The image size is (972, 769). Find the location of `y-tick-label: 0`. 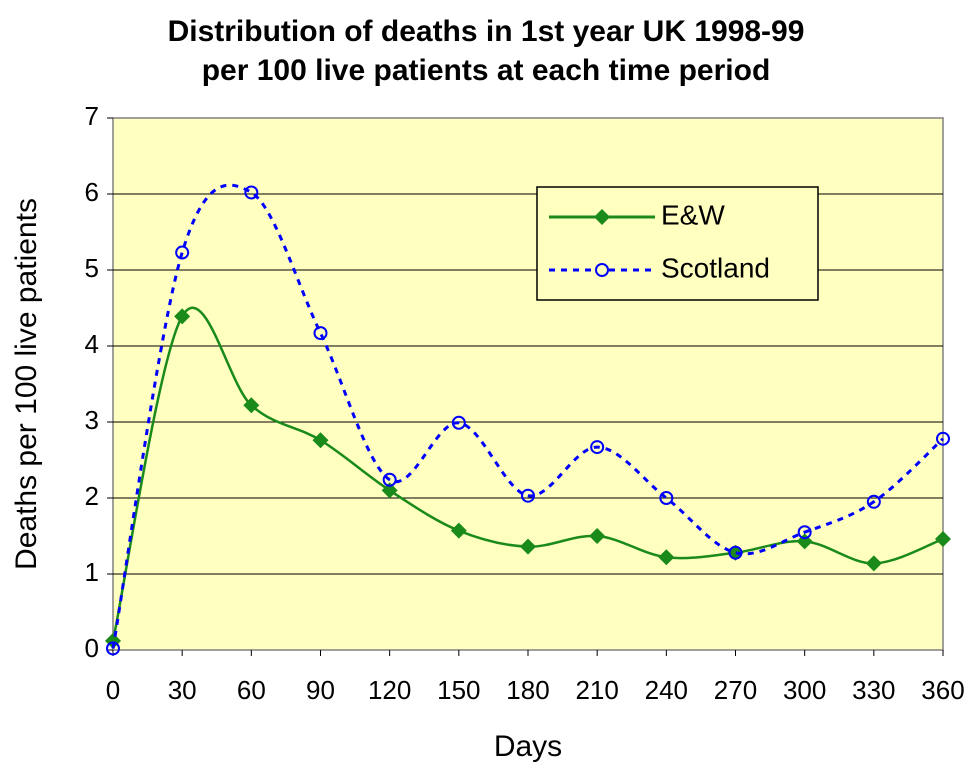

y-tick-label: 0 is located at coordinates (92, 648).